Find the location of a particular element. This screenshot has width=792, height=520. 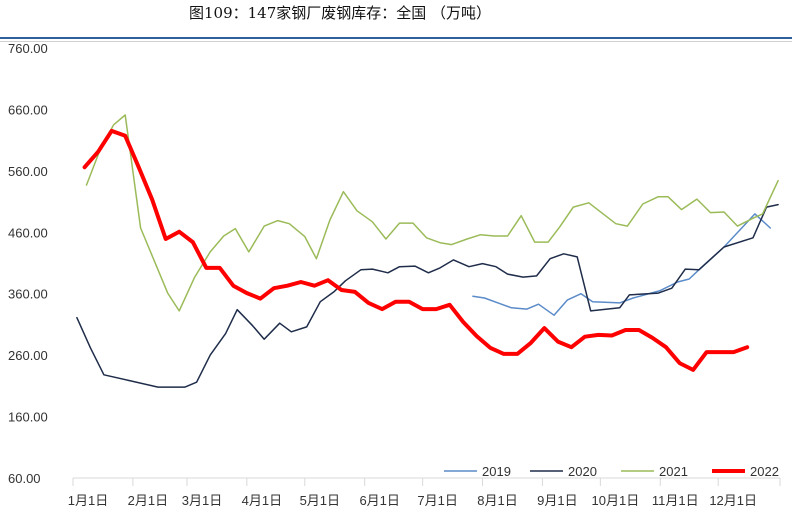

y-tick-label: 60.00 is located at coordinates (24, 478).